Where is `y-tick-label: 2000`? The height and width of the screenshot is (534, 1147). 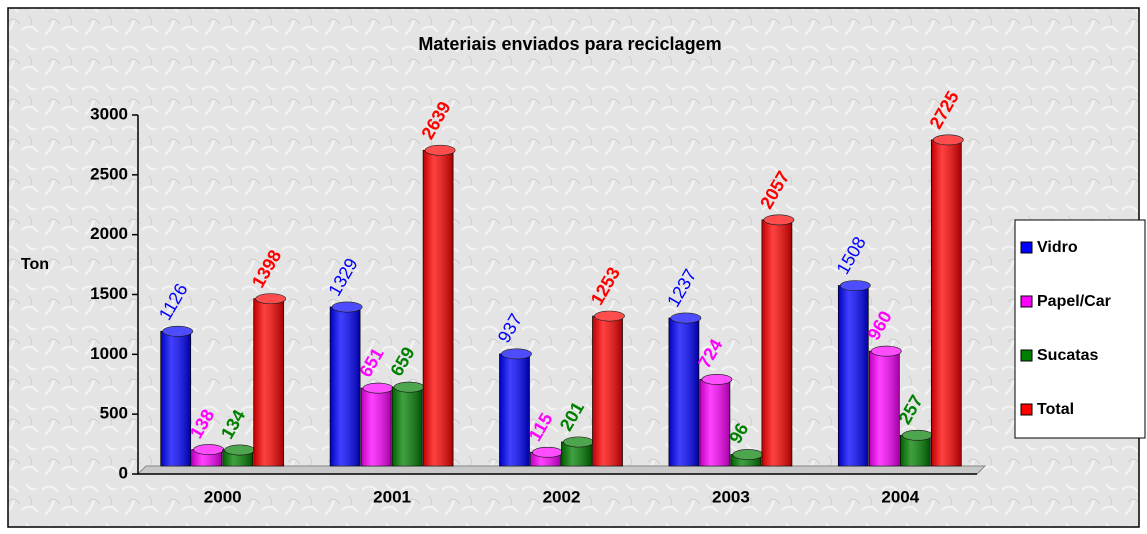
y-tick-label: 2000 is located at coordinates (109, 233).